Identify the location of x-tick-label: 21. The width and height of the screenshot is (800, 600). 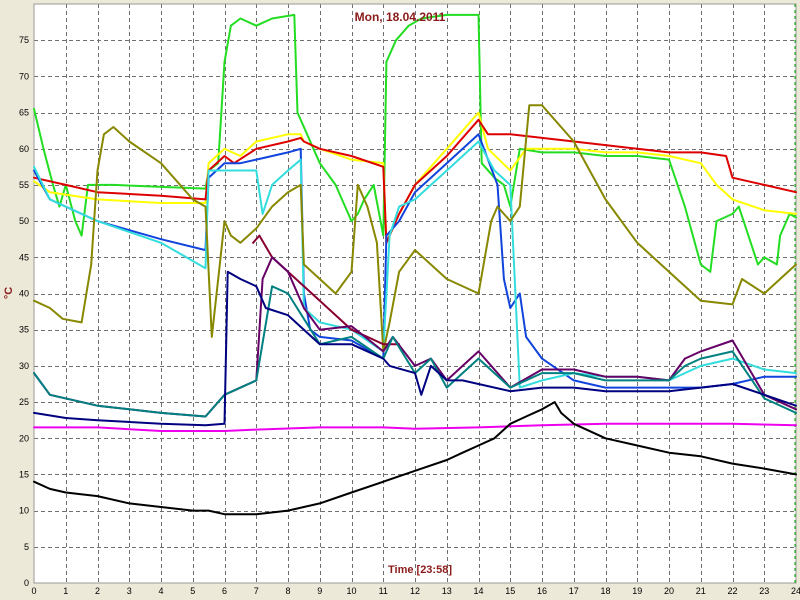
(701, 591).